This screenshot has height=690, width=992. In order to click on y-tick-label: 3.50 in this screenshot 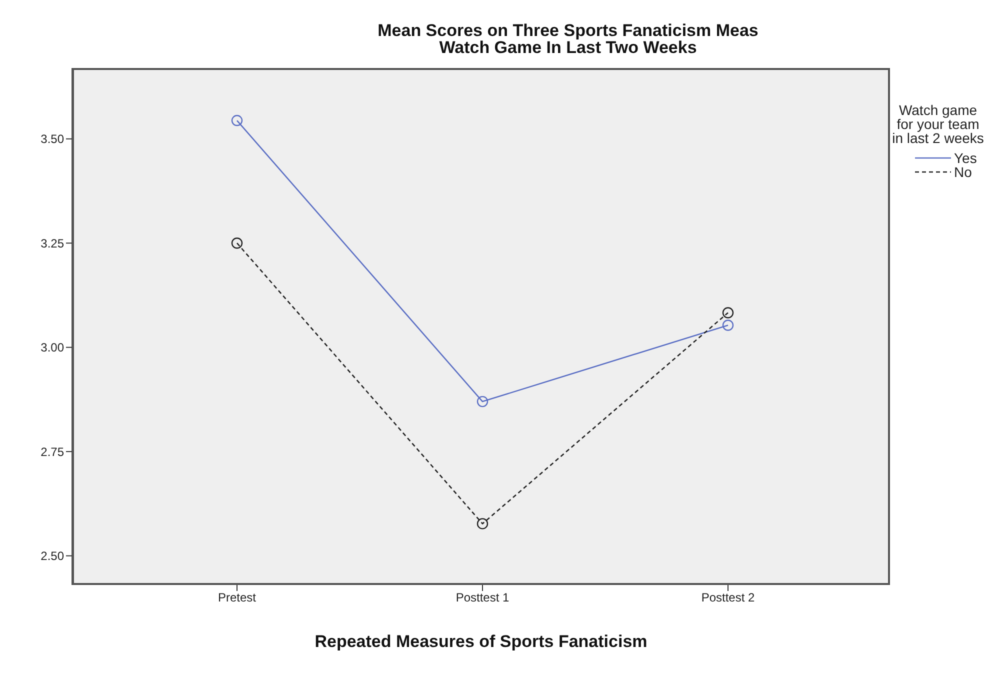, I will do `click(52, 139)`.